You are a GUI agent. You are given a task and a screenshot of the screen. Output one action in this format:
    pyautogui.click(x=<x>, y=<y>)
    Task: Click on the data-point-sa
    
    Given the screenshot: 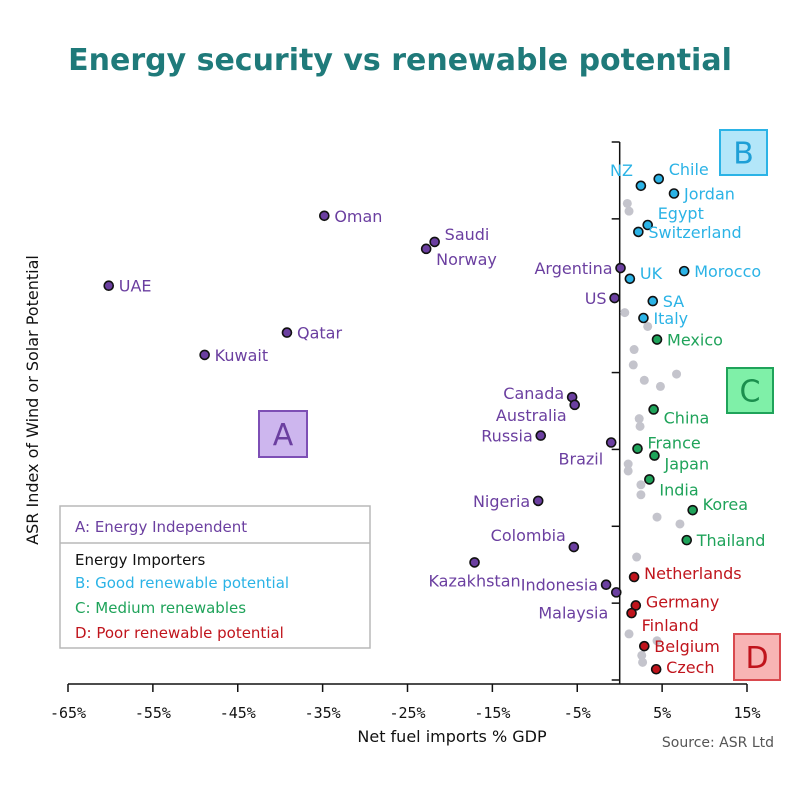 What is the action you would take?
    pyautogui.click(x=653, y=301)
    